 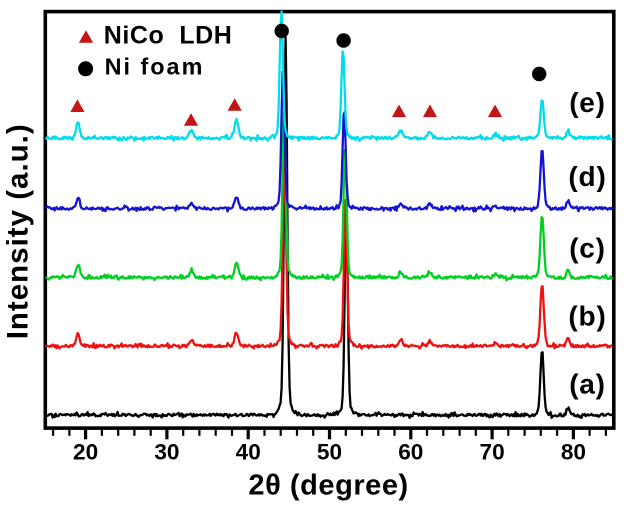 What do you see at coordinates (168, 36) in the screenshot?
I see `svg-text: NiCo LDH` at bounding box center [168, 36].